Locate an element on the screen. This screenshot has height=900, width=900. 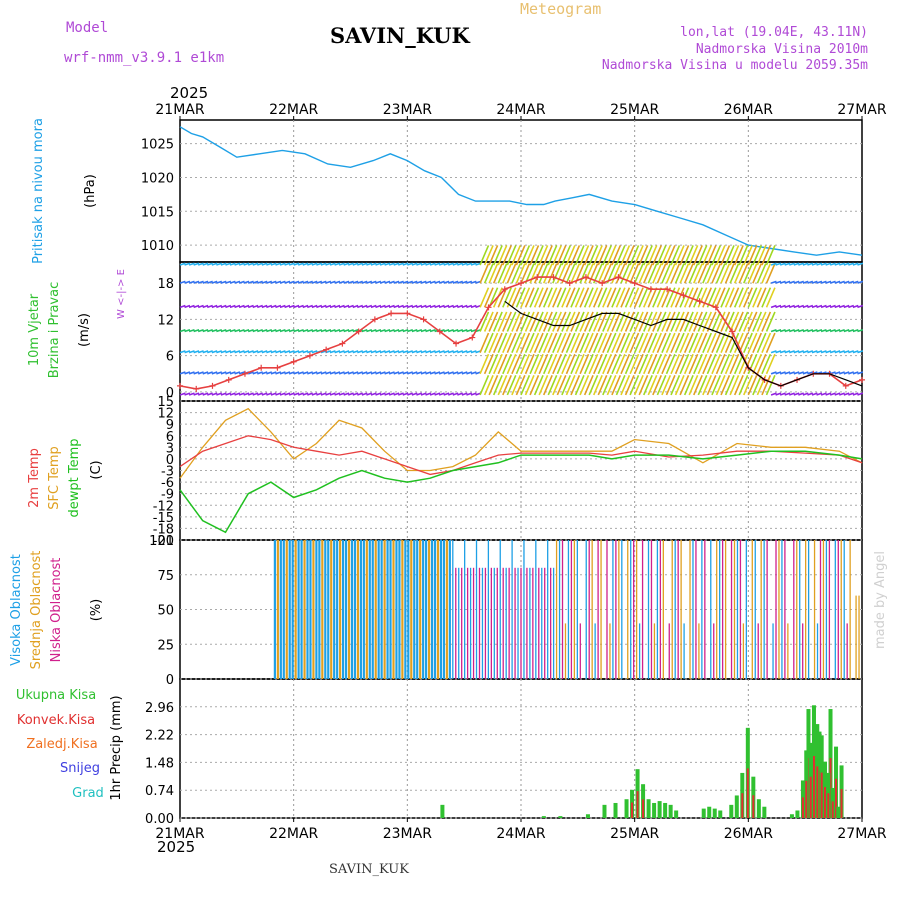
product-label: Meteogram is located at coordinates (561, 9).